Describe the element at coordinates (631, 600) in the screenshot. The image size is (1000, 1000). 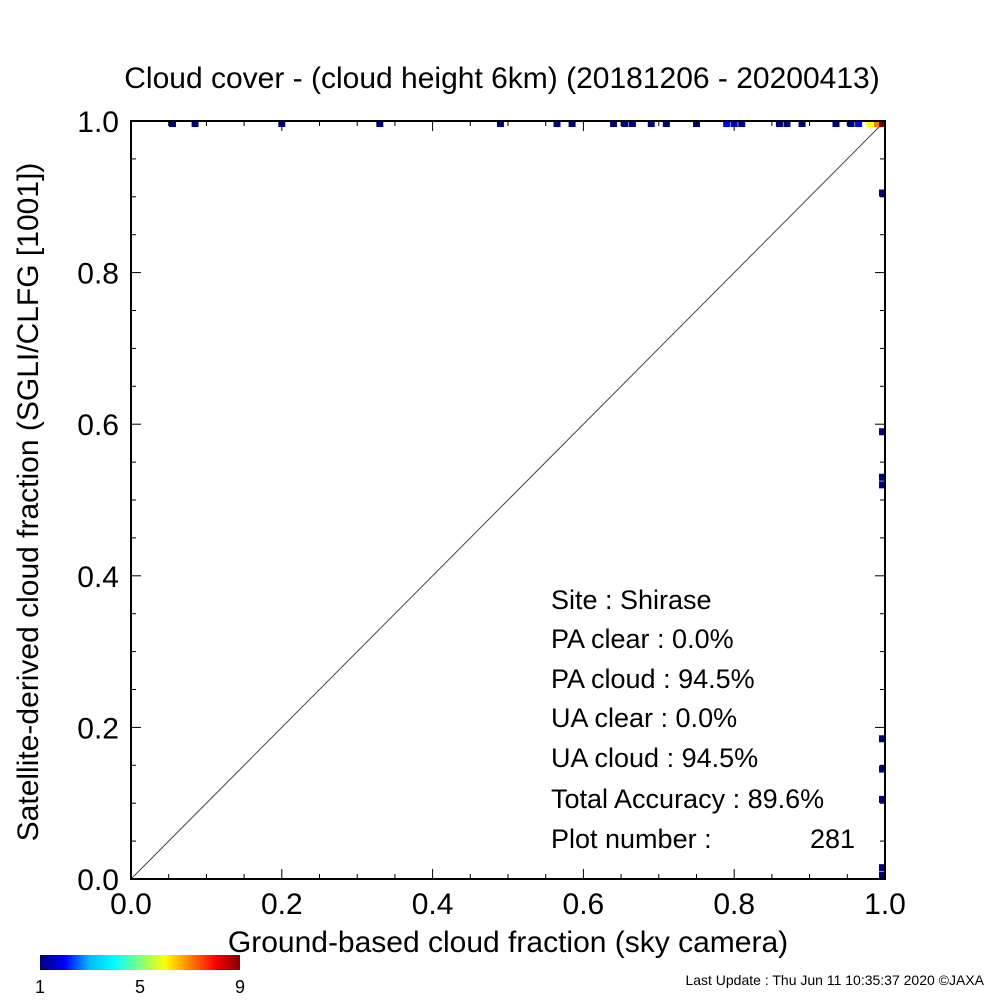
I see `stat-site: Site : Shirase` at that location.